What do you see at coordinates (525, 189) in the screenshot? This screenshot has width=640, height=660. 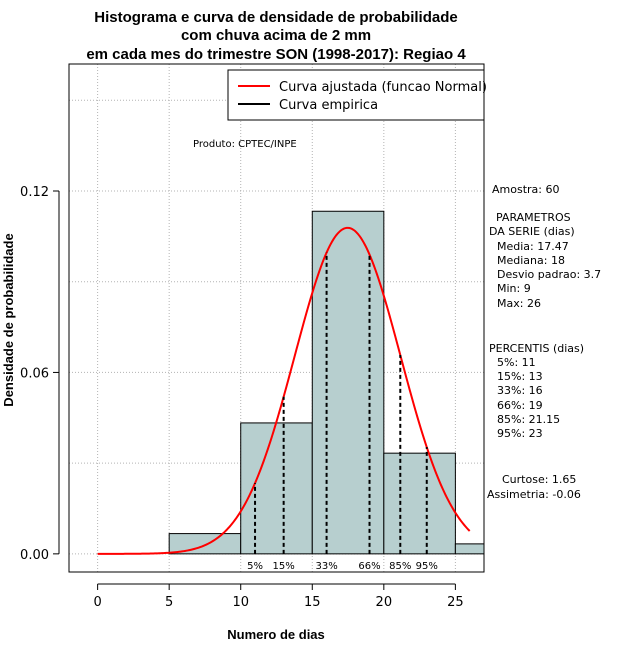 I see `stat-amostra: Amostra: 60` at bounding box center [525, 189].